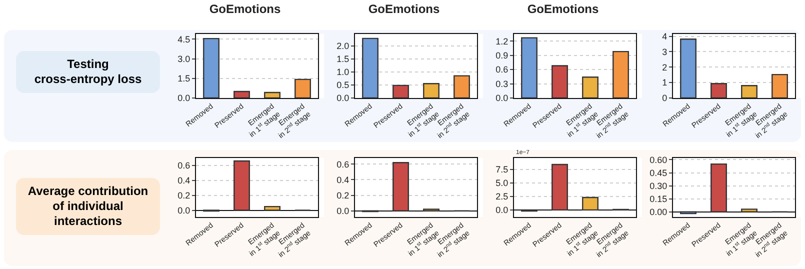 The image size is (805, 269). I want to click on y-tick-label: 0.45, so click(659, 173).